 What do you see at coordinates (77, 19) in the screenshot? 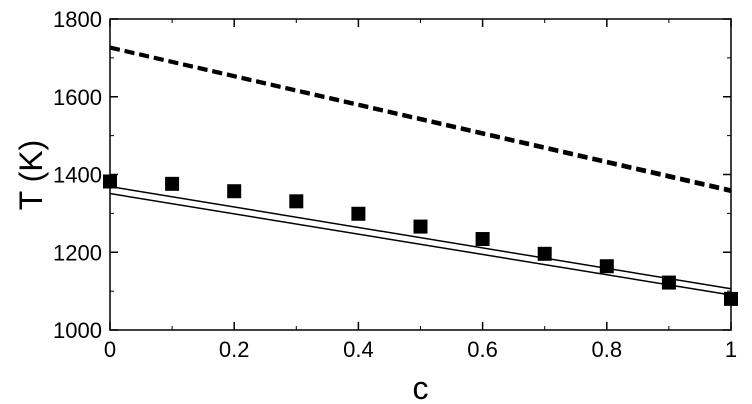
I see `y-tick-label: 1800` at bounding box center [77, 19].